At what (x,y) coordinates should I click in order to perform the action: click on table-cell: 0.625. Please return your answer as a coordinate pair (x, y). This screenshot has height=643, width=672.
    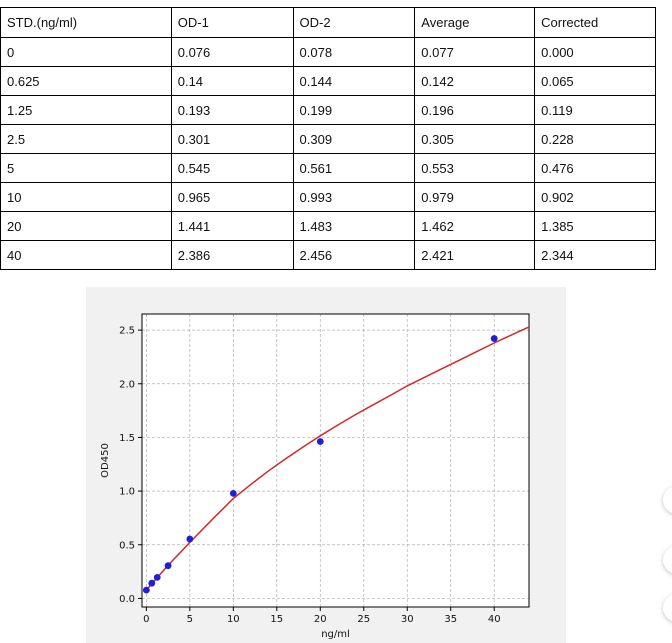
    Looking at the image, I should click on (86, 81).